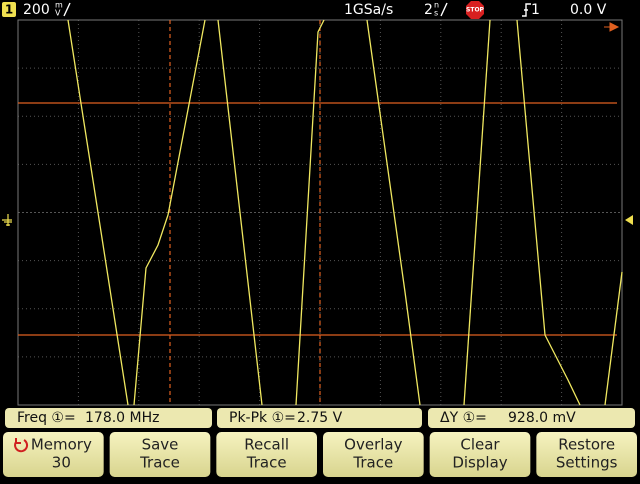 Image resolution: width=640 pixels, height=484 pixels. I want to click on trigger-edge-icon, so click(526, 10).